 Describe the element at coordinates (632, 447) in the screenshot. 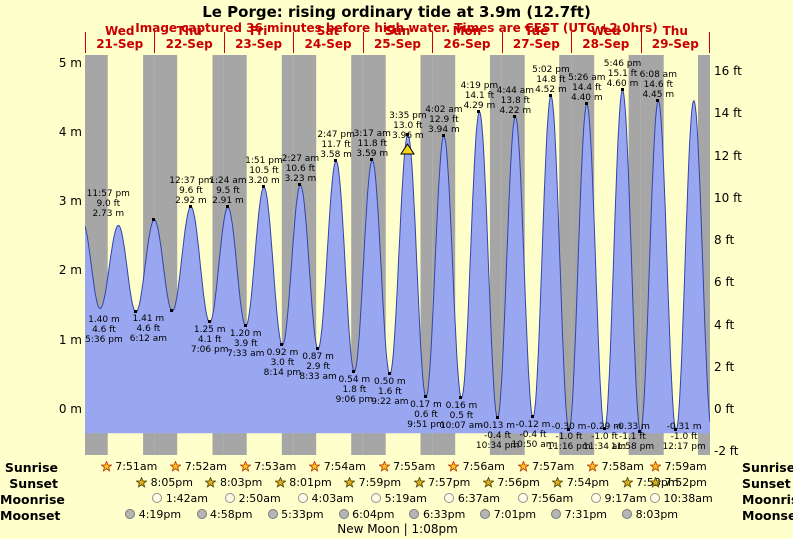

I see `tide-time: 11:58 pm` at that location.